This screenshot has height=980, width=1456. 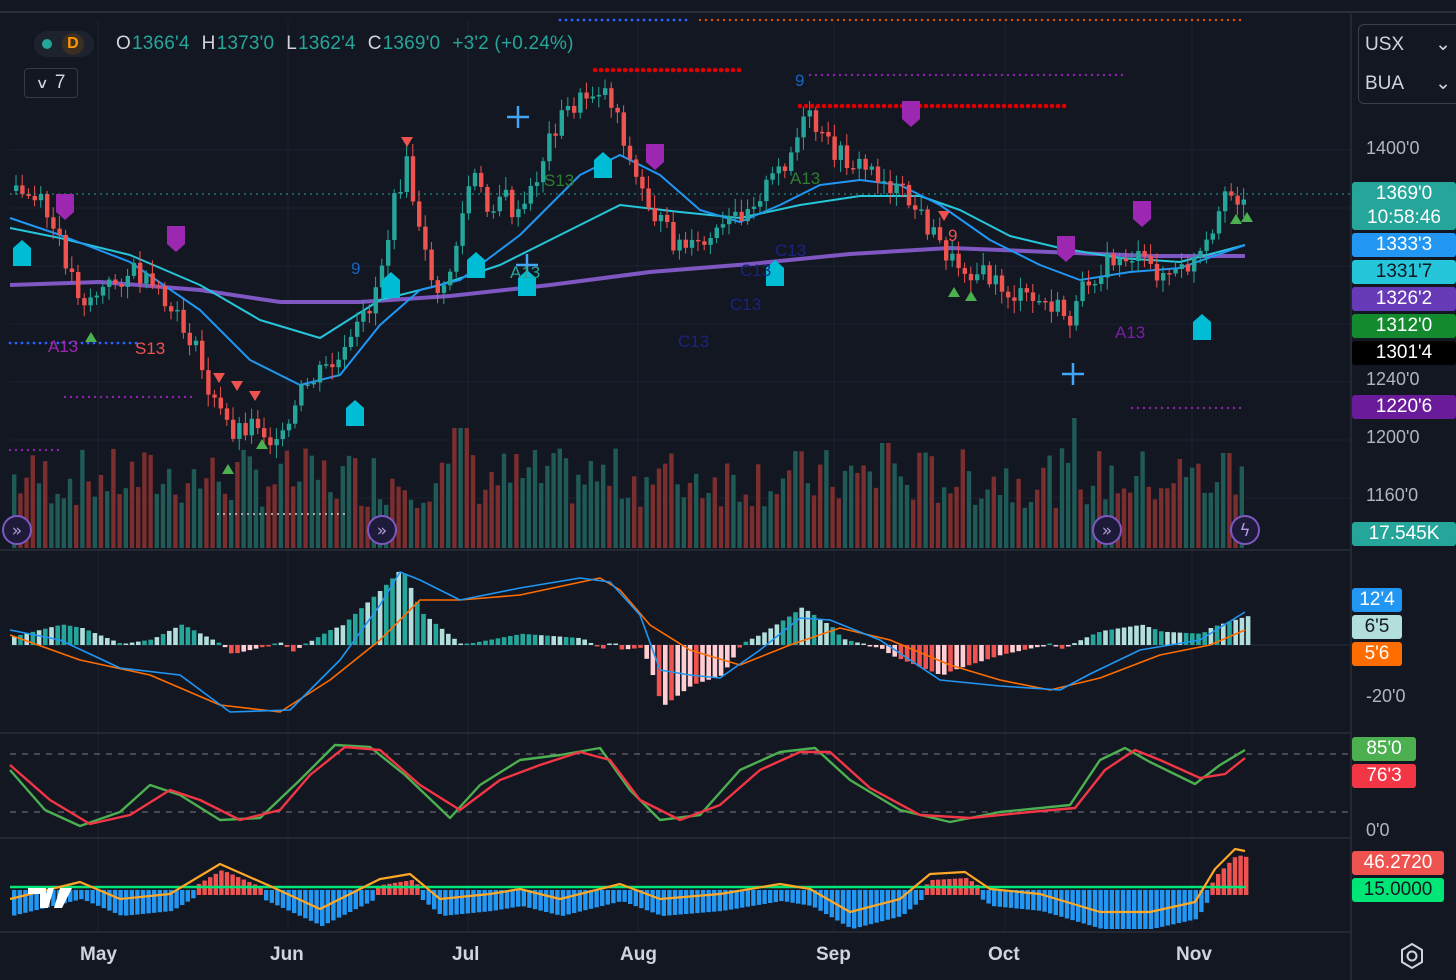 What do you see at coordinates (1398, 890) in the screenshot?
I see `osc-threshold-tag: 15.0000` at bounding box center [1398, 890].